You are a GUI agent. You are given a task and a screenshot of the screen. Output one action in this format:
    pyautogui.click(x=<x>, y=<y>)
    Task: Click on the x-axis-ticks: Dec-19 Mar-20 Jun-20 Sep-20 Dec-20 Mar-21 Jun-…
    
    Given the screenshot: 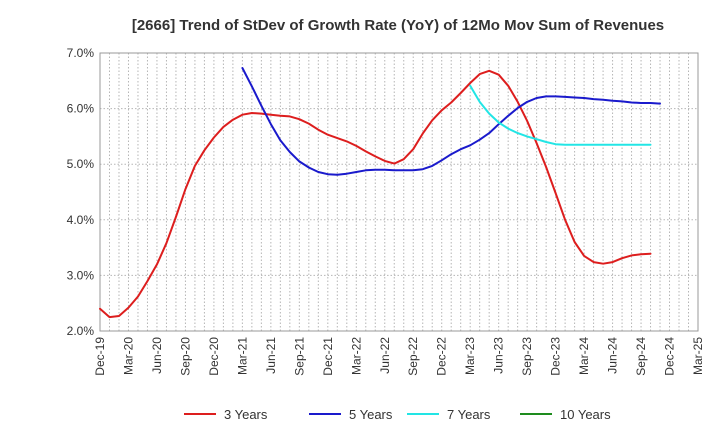 What is the action you would take?
    pyautogui.click(x=399, y=356)
    